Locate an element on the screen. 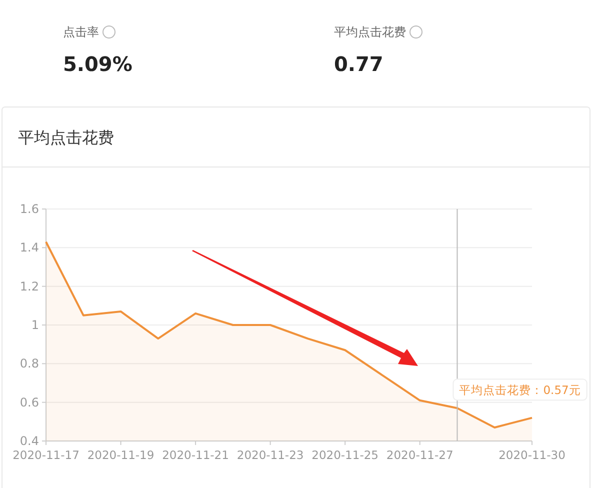 This screenshot has height=488, width=593. y-tick-label: 1 is located at coordinates (35, 325).